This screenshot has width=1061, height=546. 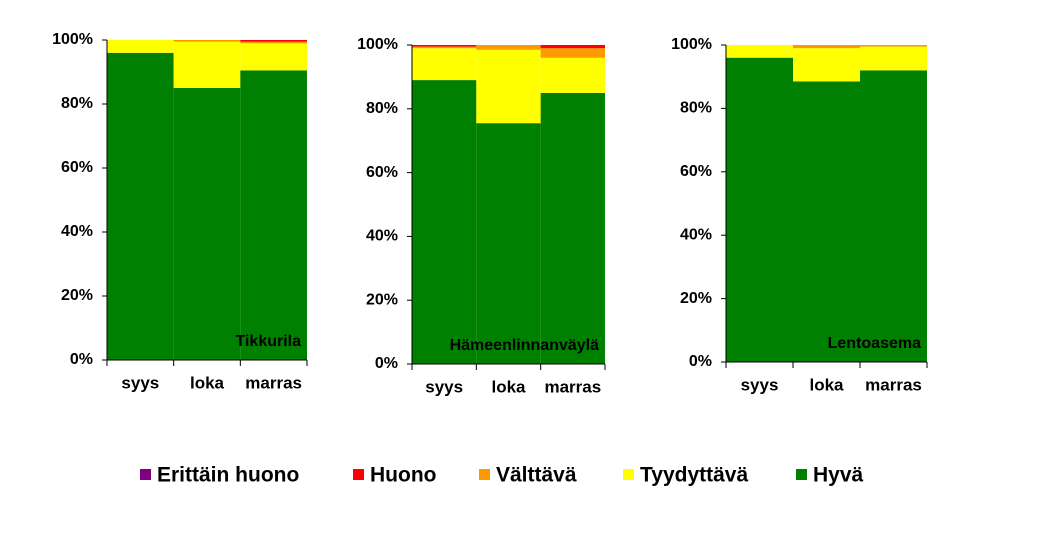 I want to click on legend-label: Välttävä, so click(x=536, y=475).